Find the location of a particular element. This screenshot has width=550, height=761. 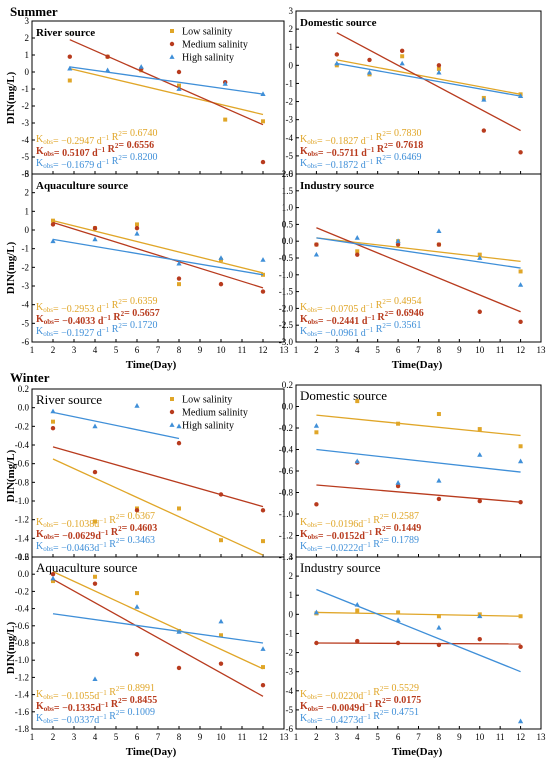

kobs-label-medium: Kobs= −0.2441 d−1 R2= 0.6946 is located at coordinates (362, 317).